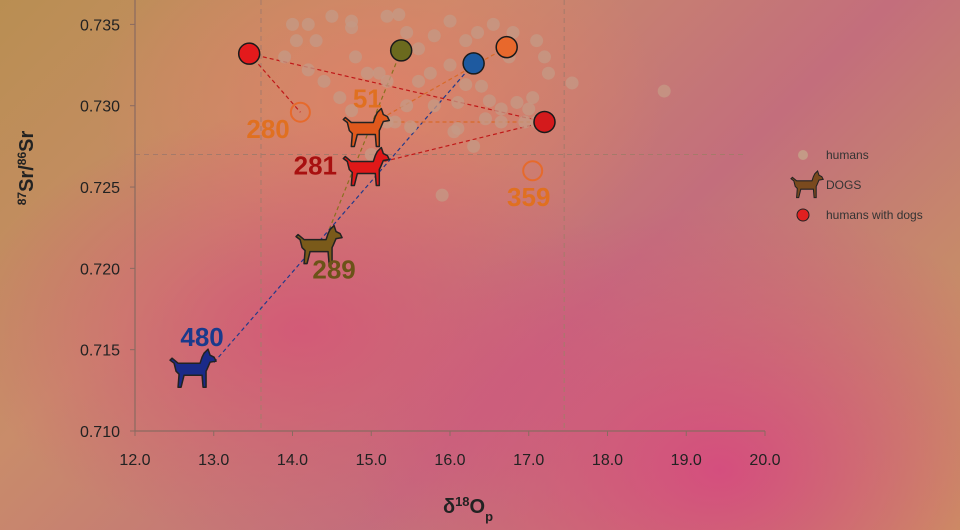  I want to click on legend-dog-icon, so click(807, 184).